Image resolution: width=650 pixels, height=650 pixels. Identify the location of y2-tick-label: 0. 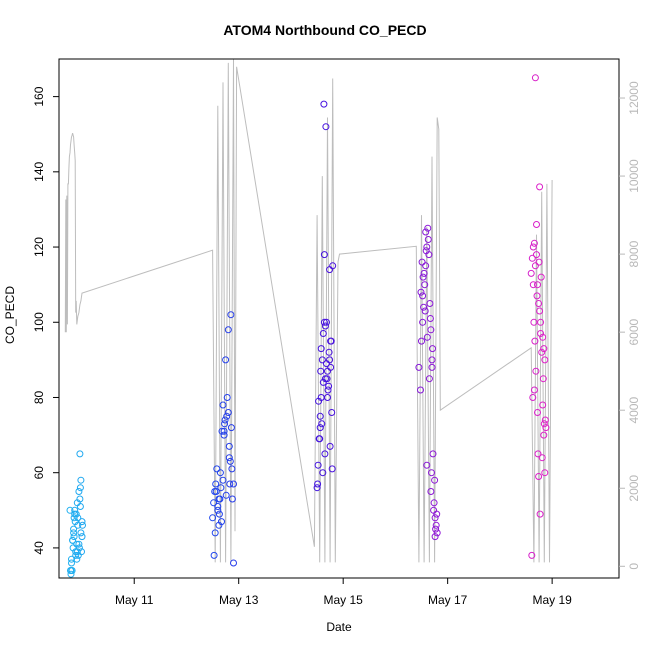
(634, 566).